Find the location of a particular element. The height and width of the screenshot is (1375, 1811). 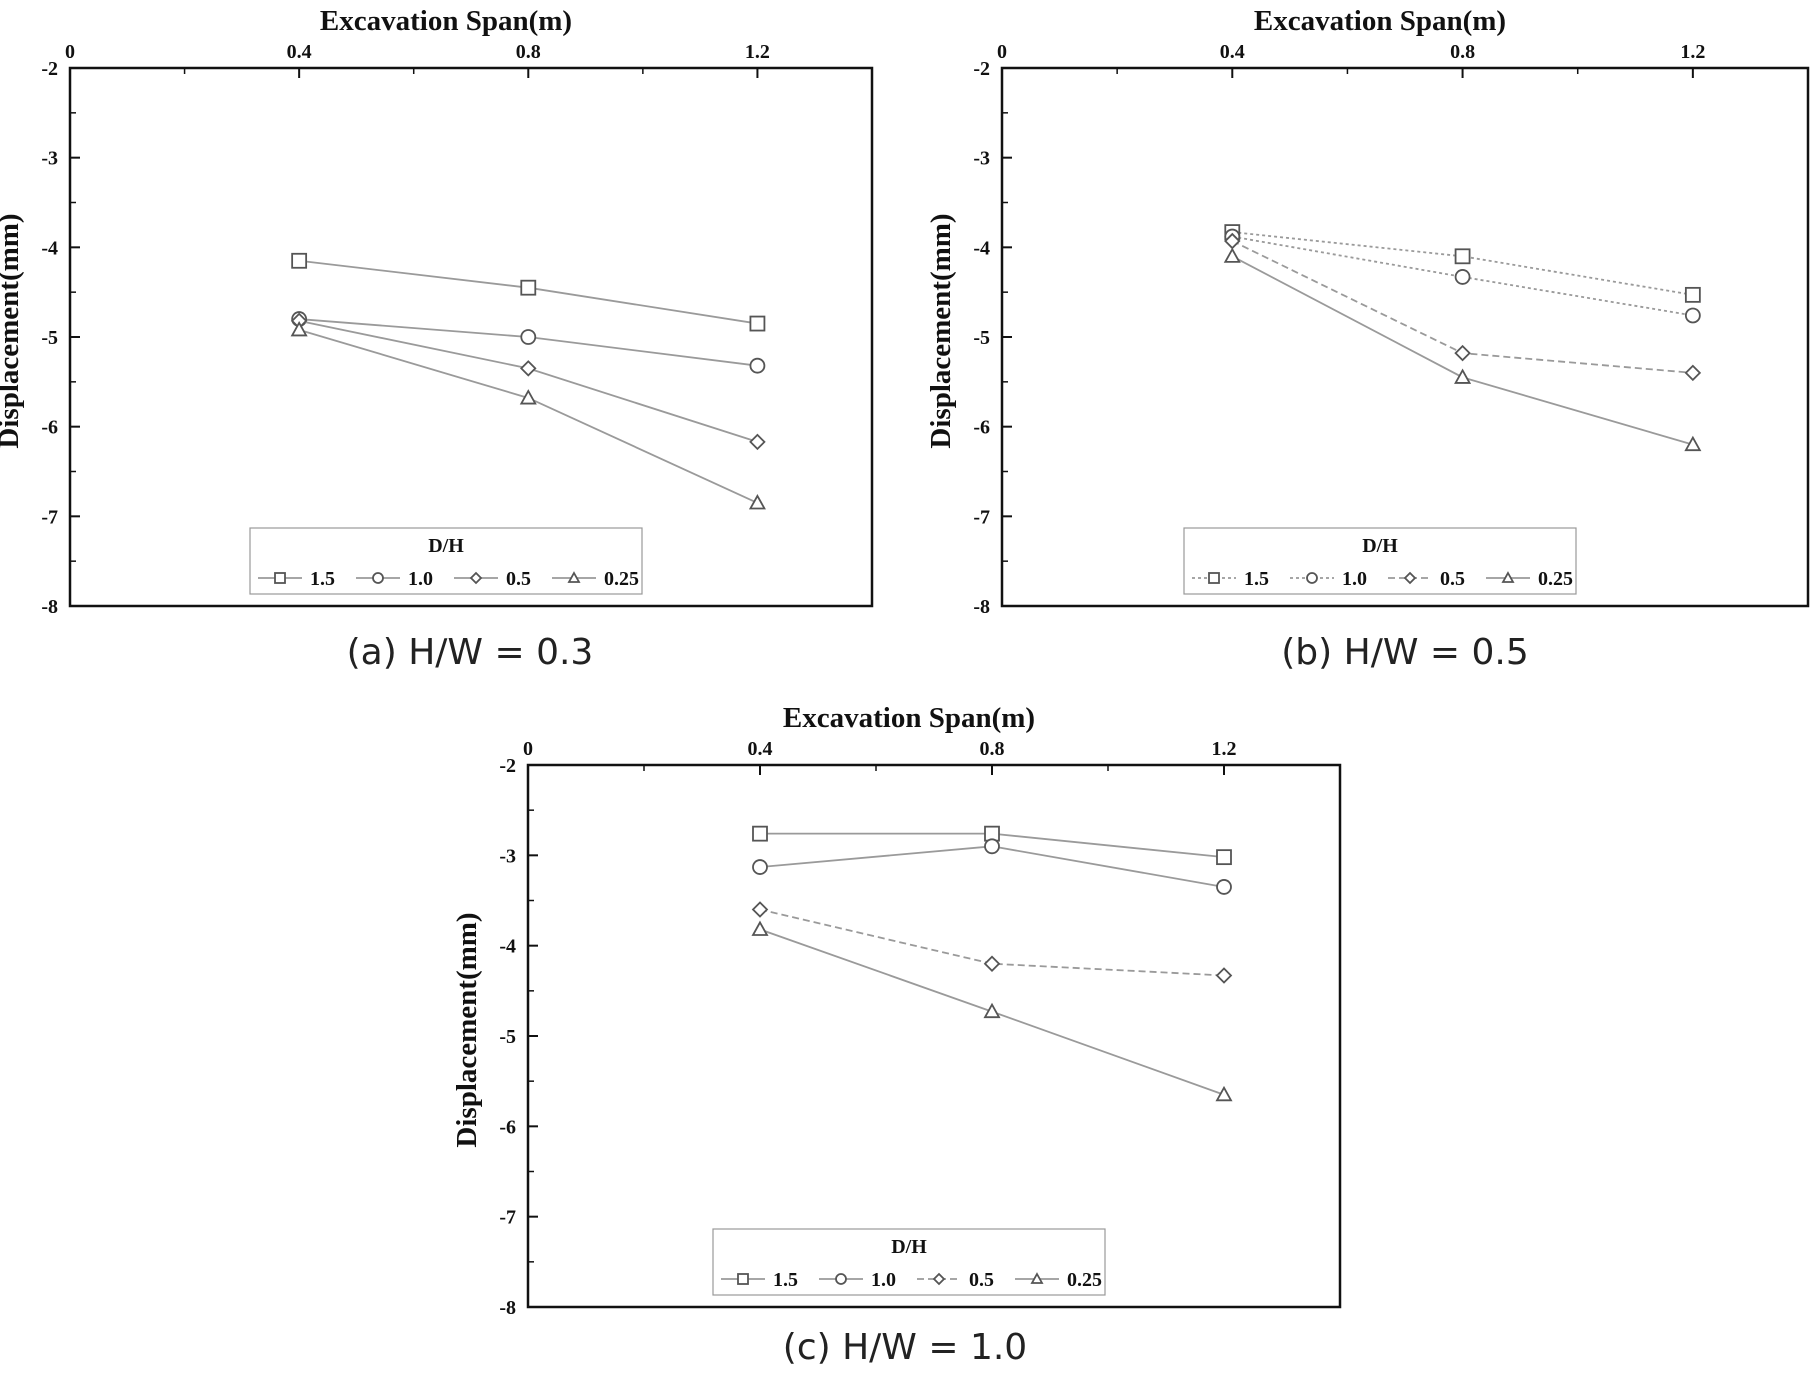

y-tick-label-a-1: -3 is located at coordinates (49, 159).